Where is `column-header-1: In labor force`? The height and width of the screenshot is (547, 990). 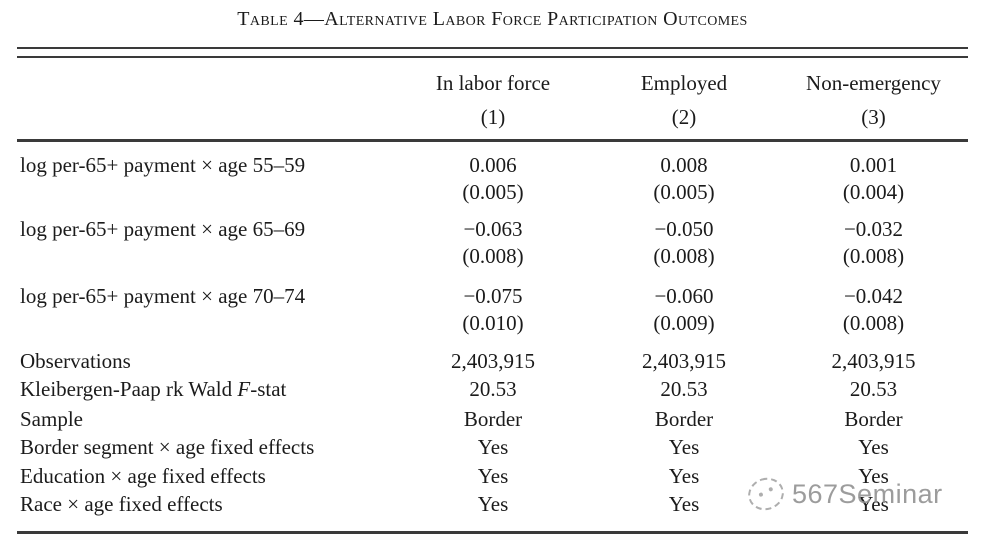
column-header-1: In labor force is located at coordinates (493, 83).